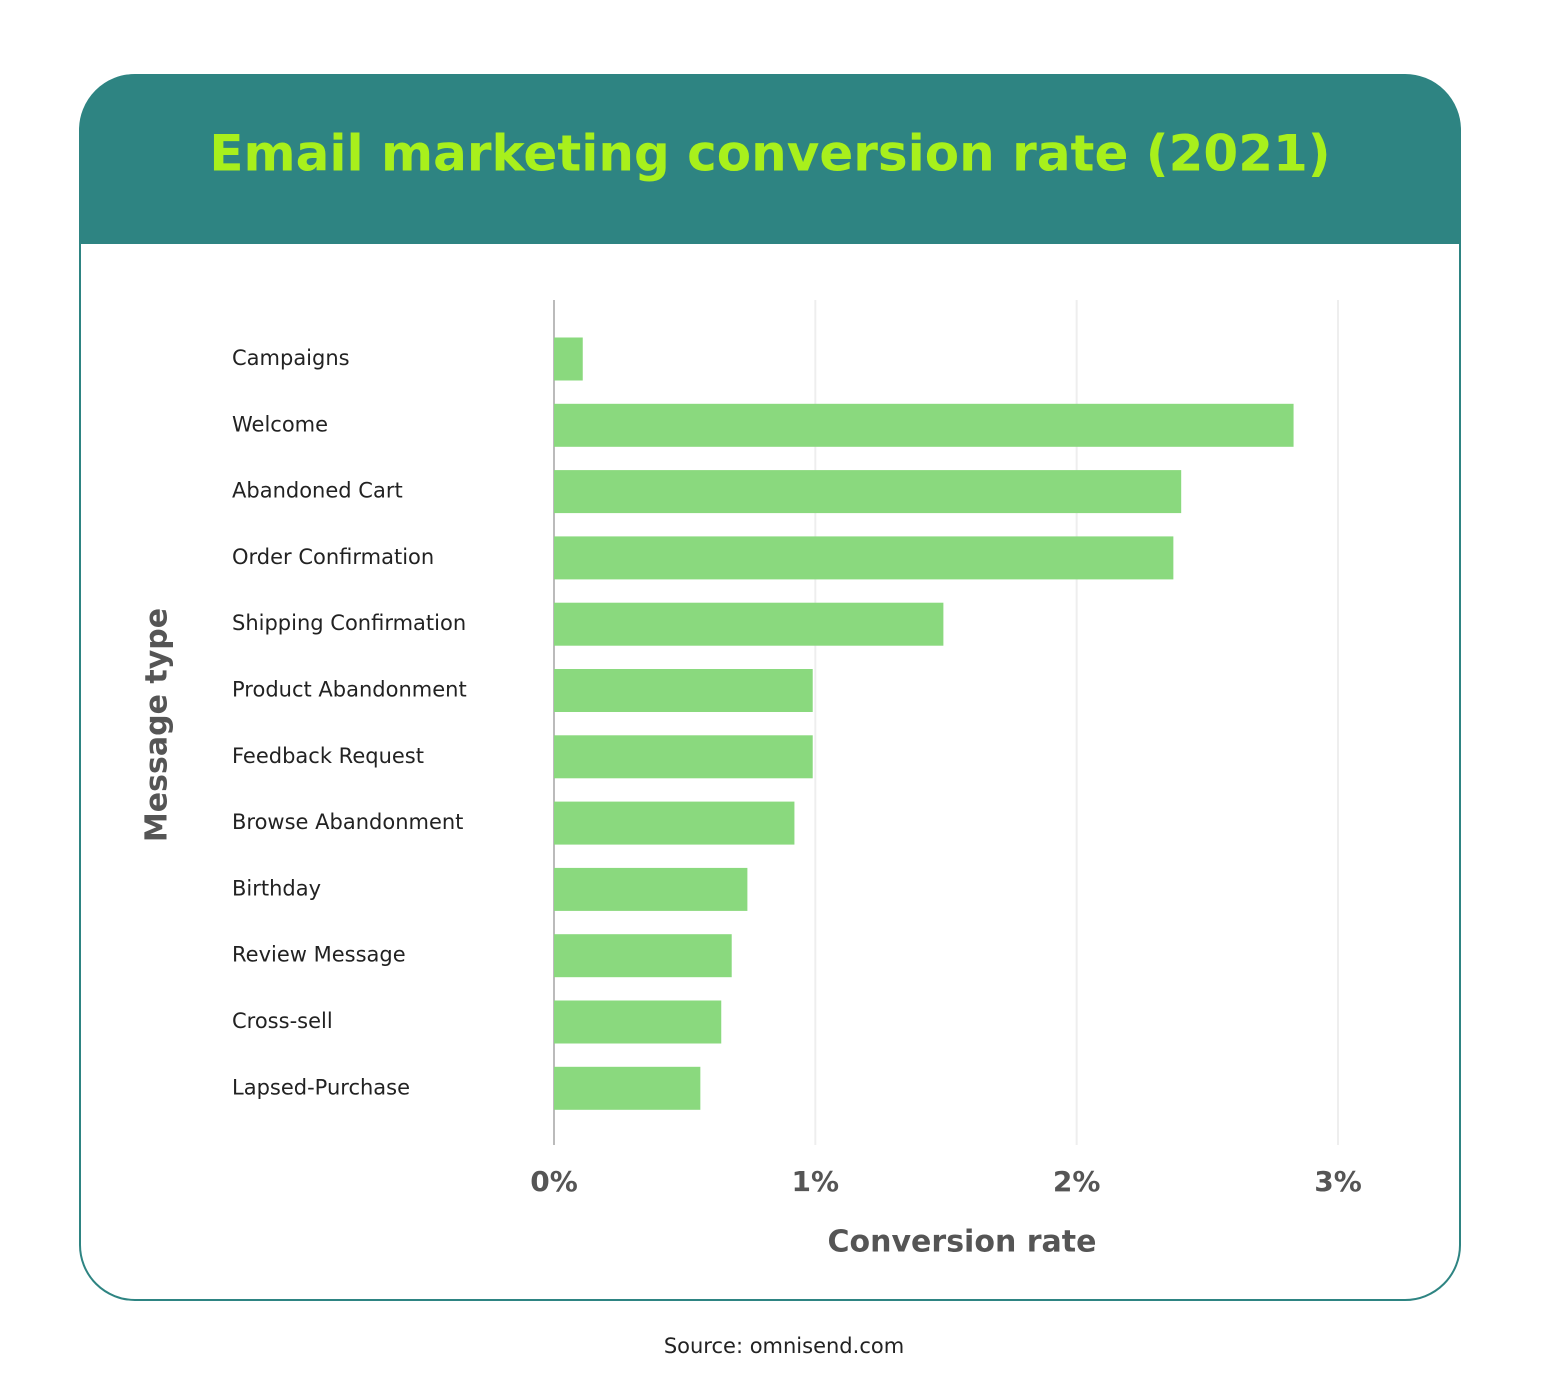 The height and width of the screenshot is (1380, 1568). Describe the element at coordinates (962, 1242) in the screenshot. I see `x-axis-label: Conversion rate` at that location.